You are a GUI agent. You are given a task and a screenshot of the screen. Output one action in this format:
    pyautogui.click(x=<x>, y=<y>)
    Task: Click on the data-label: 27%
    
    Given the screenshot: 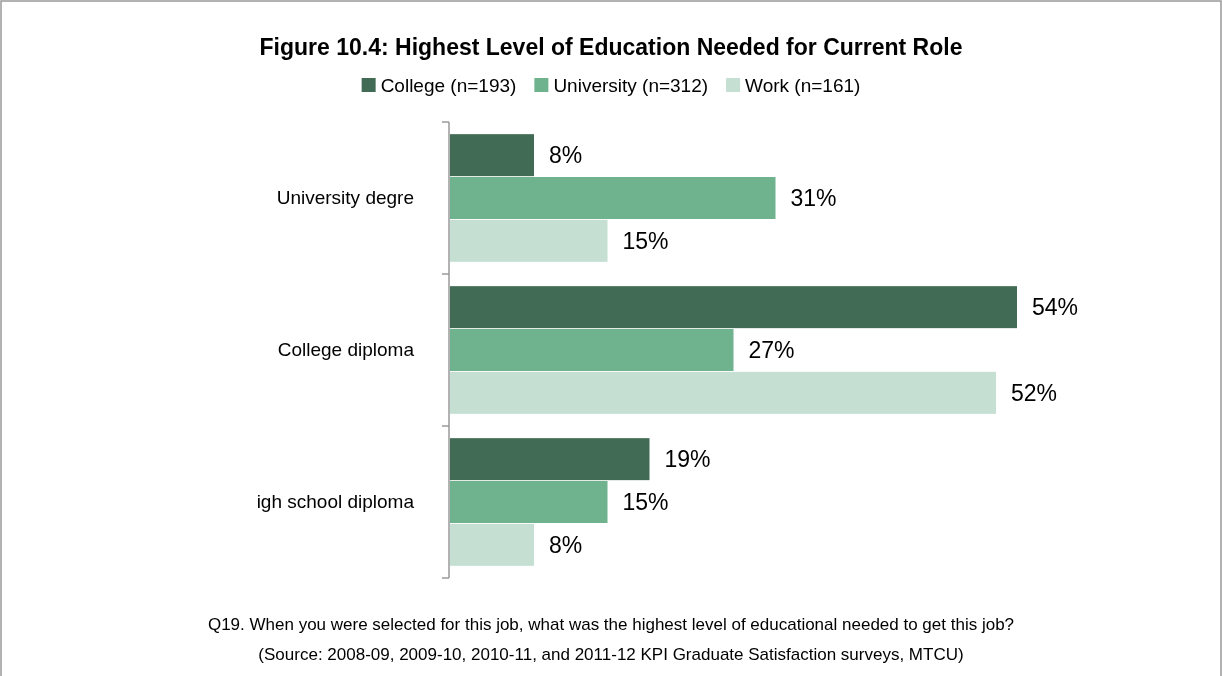 What is the action you would take?
    pyautogui.click(x=771, y=350)
    